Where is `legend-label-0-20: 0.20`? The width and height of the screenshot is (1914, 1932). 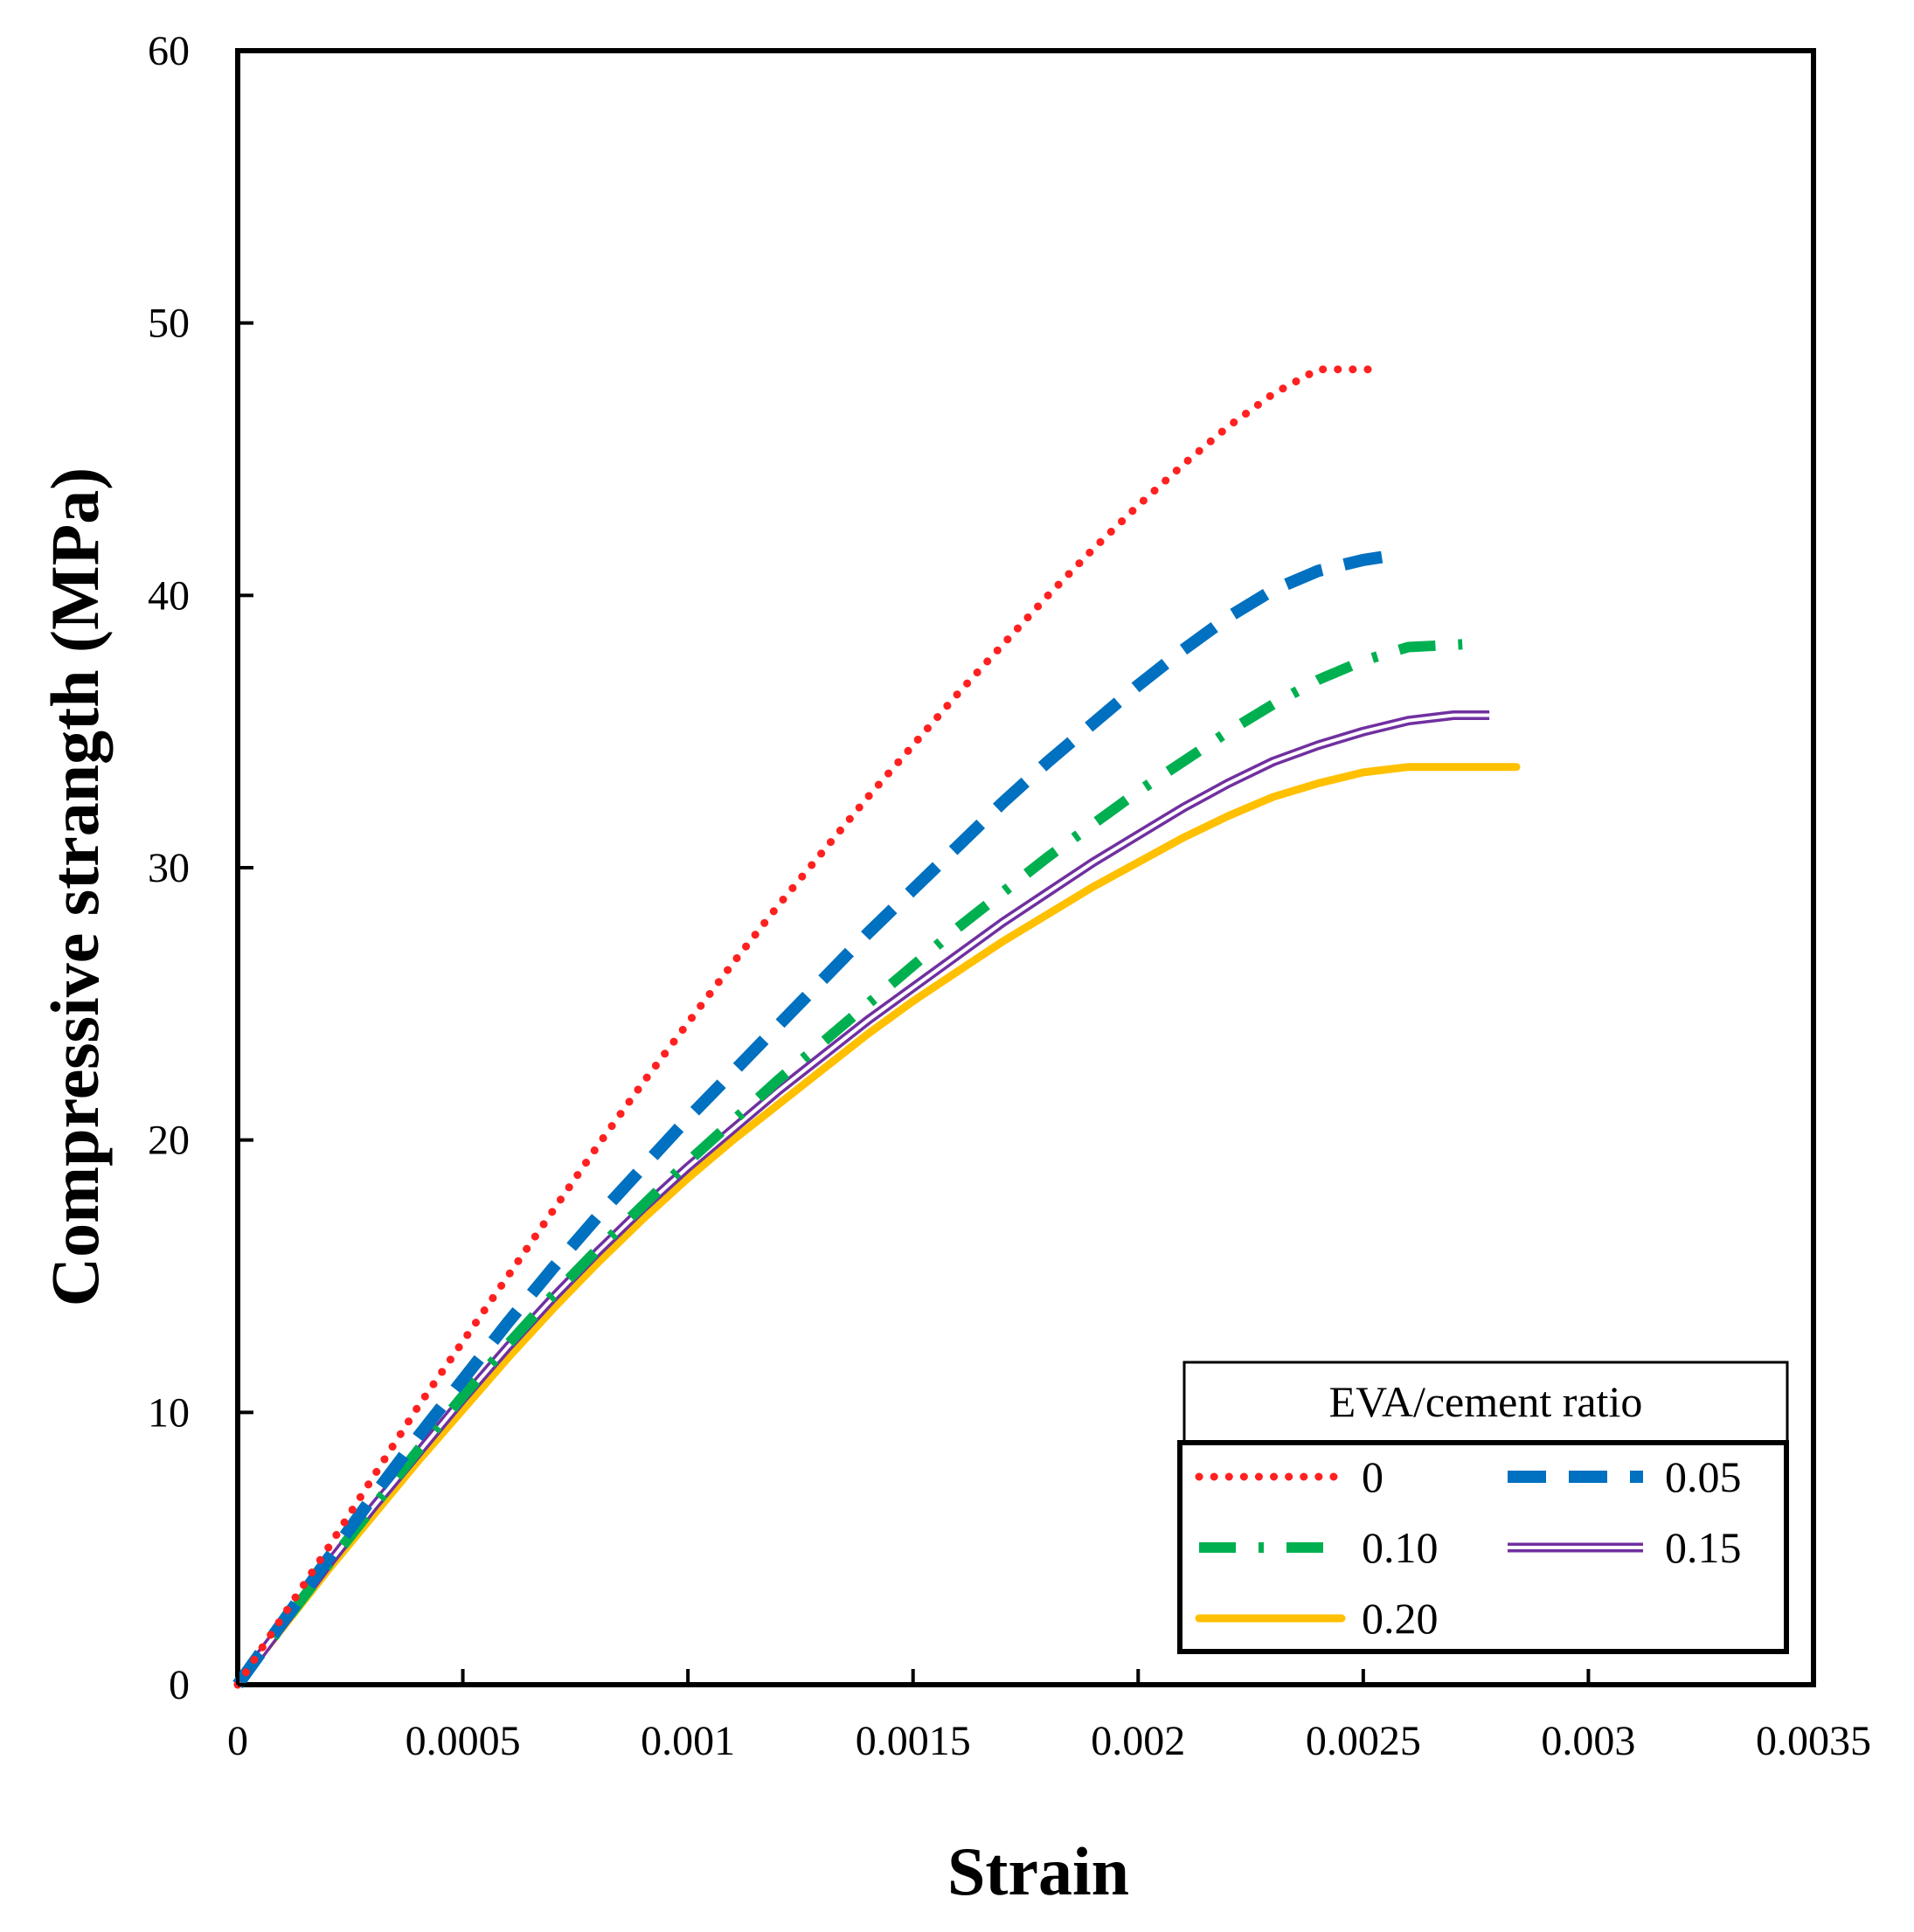 legend-label-0-20: 0.20 is located at coordinates (1400, 1618).